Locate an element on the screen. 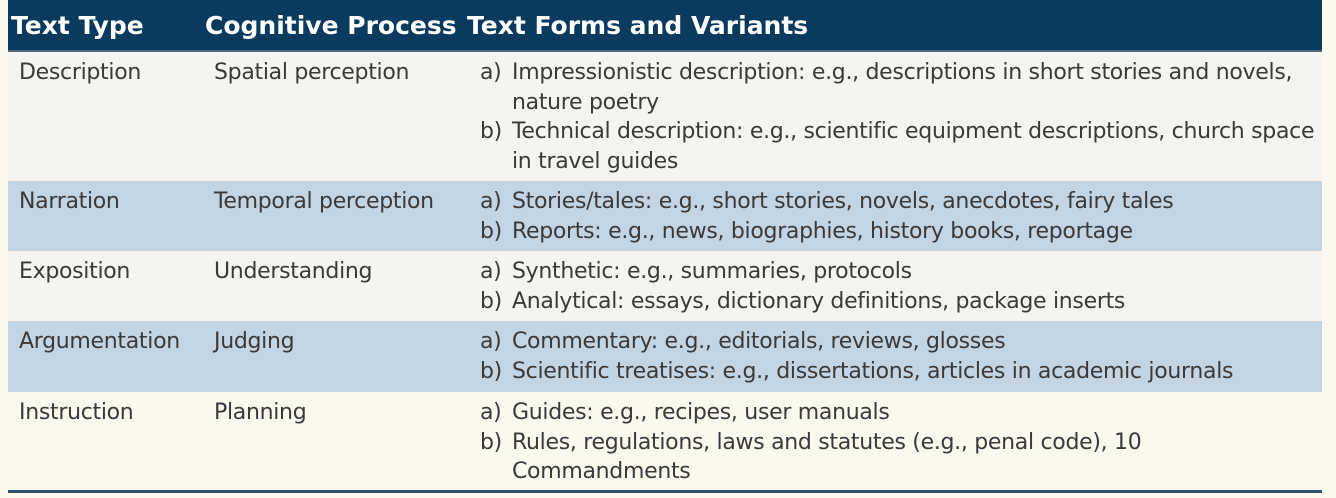 This screenshot has height=498, width=1336. cognitive-process-cell: Planning is located at coordinates (260, 412).